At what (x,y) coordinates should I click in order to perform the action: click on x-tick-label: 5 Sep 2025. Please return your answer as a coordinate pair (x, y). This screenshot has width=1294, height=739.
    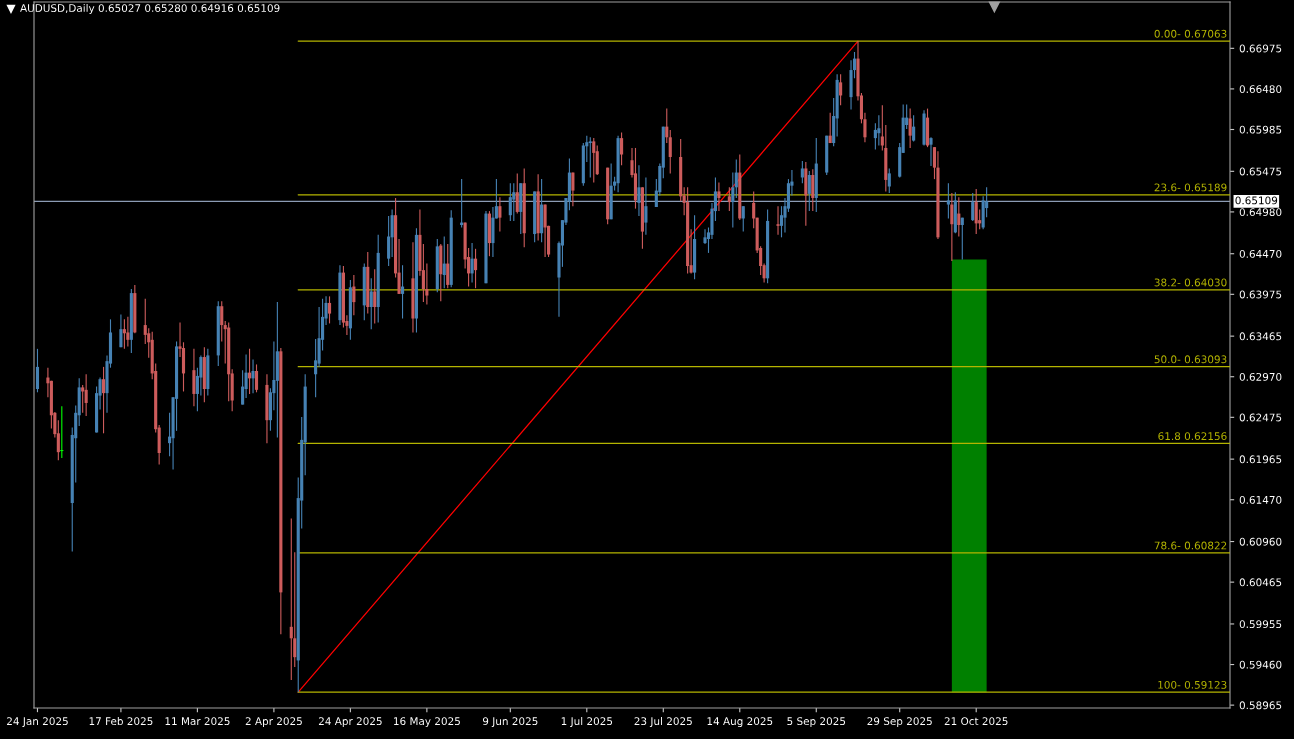
    Looking at the image, I should click on (816, 722).